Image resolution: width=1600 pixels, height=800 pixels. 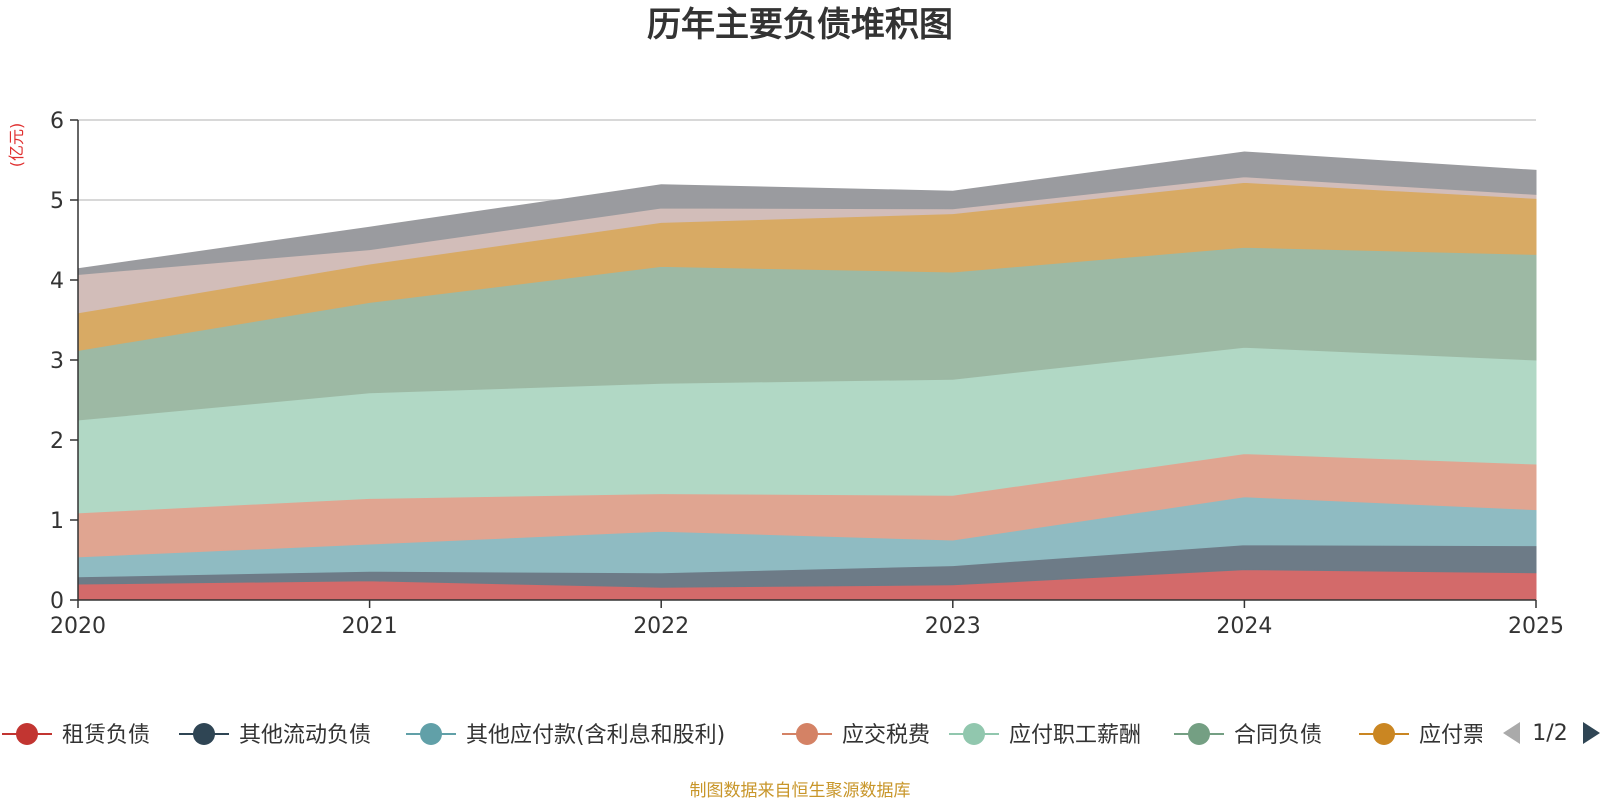 I want to click on legend-pager: 1/2, so click(x=1551, y=733).